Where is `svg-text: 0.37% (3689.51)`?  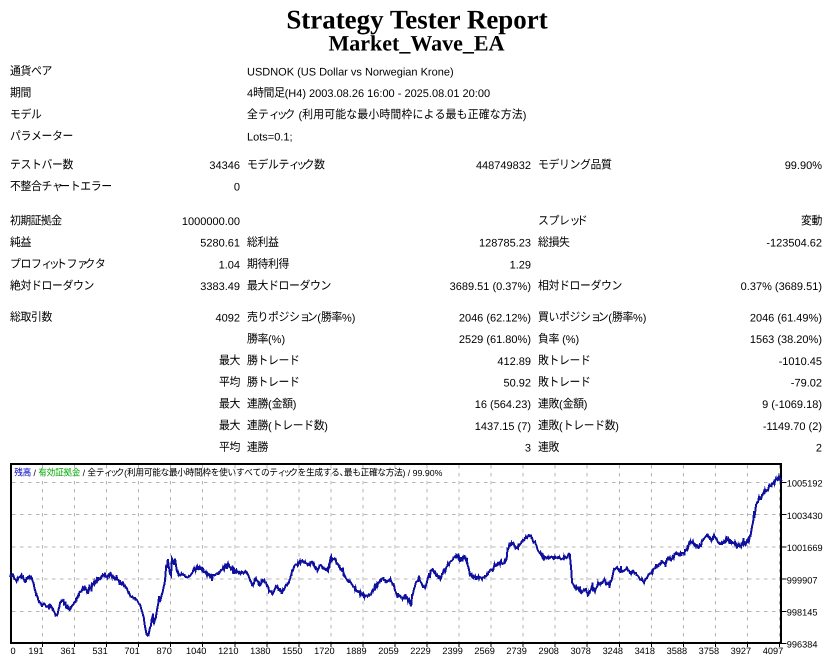
svg-text: 0.37% (3689.51) is located at coordinates (781, 287).